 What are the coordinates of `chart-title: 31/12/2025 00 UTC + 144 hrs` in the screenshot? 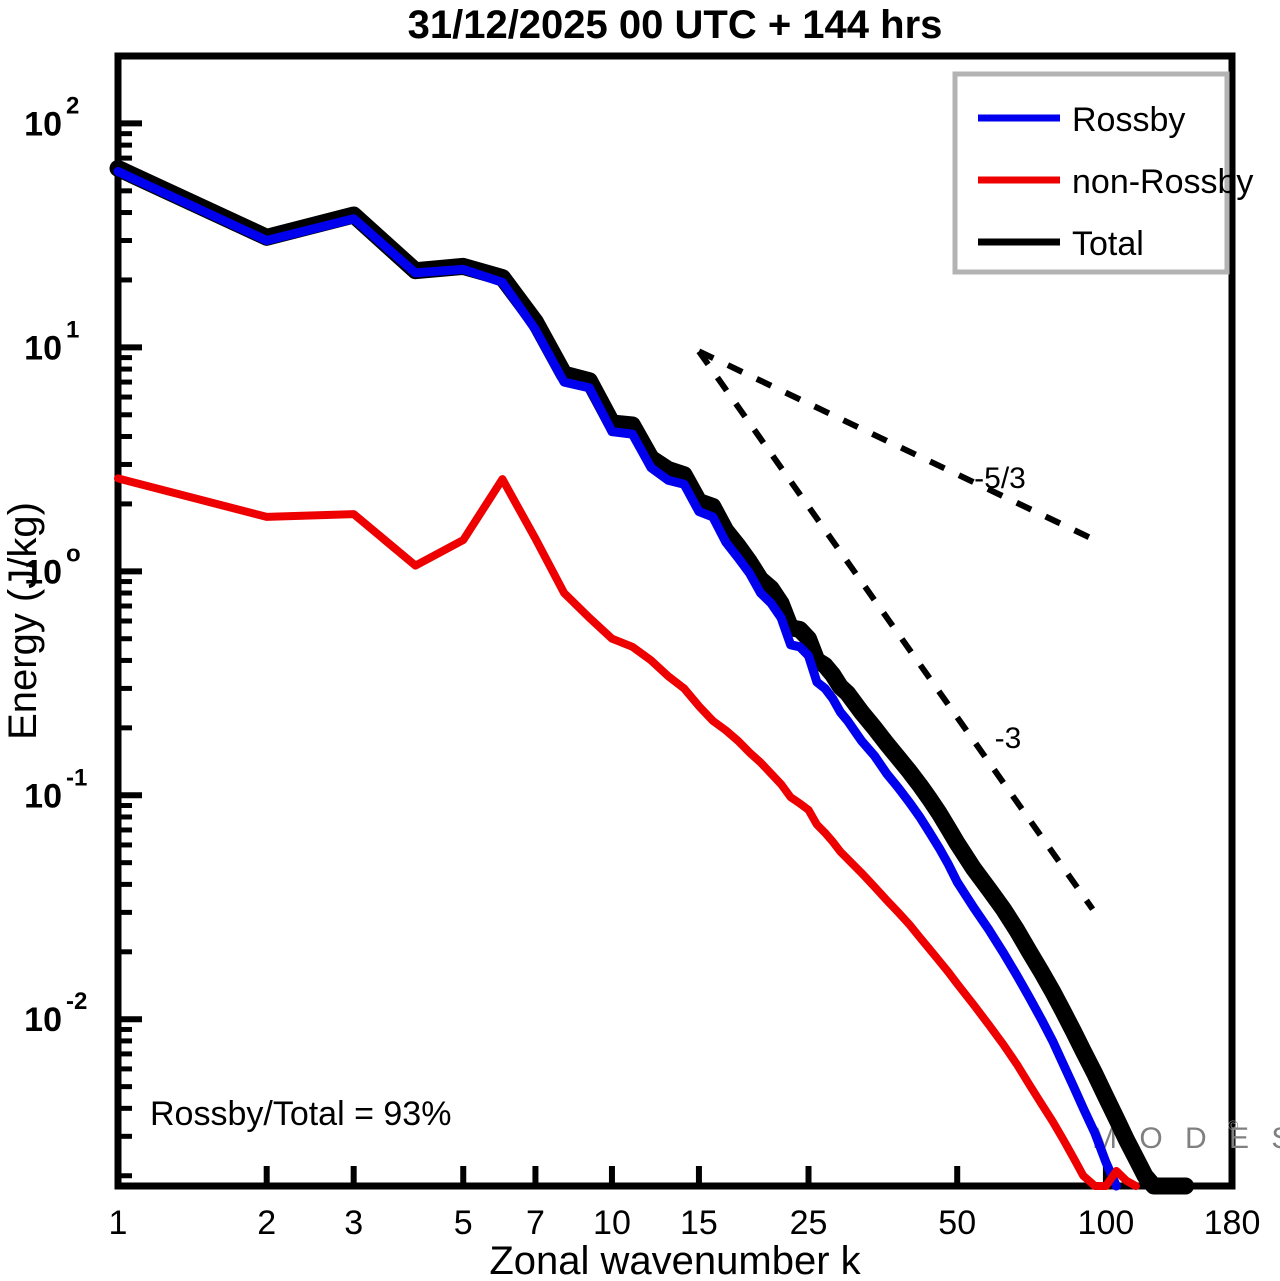 It's located at (675, 25).